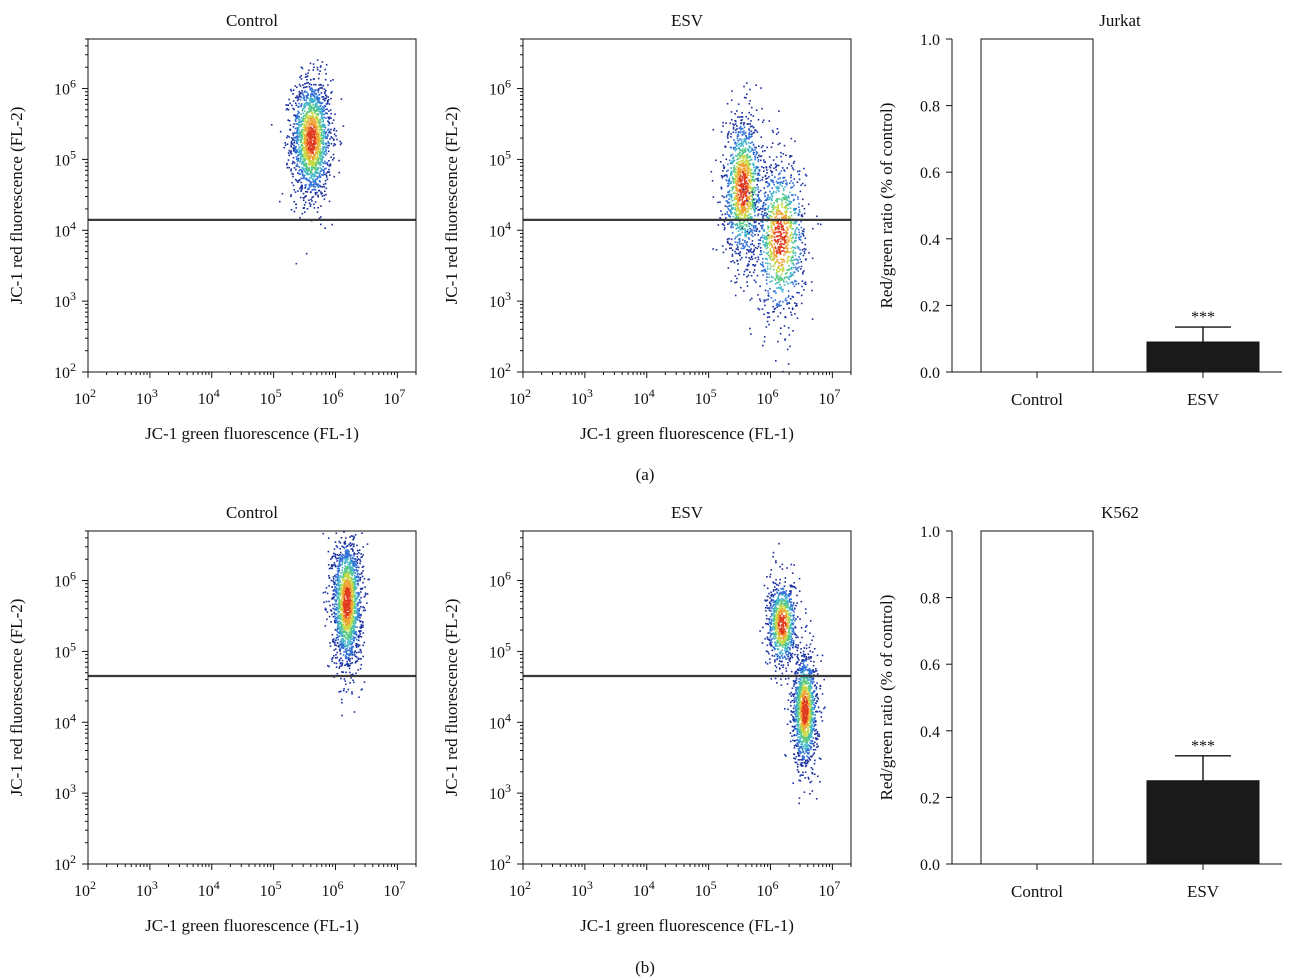 This screenshot has width=1289, height=979. What do you see at coordinates (147, 397) in the screenshot?
I see `x-tick-label: 103` at bounding box center [147, 397].